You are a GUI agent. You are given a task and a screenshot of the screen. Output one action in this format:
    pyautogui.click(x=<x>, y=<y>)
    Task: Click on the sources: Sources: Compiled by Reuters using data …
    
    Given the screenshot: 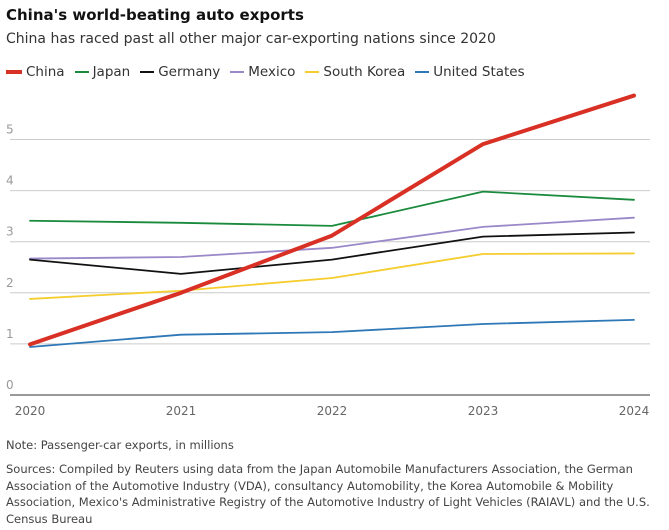 What is the action you would take?
    pyautogui.click(x=328, y=494)
    